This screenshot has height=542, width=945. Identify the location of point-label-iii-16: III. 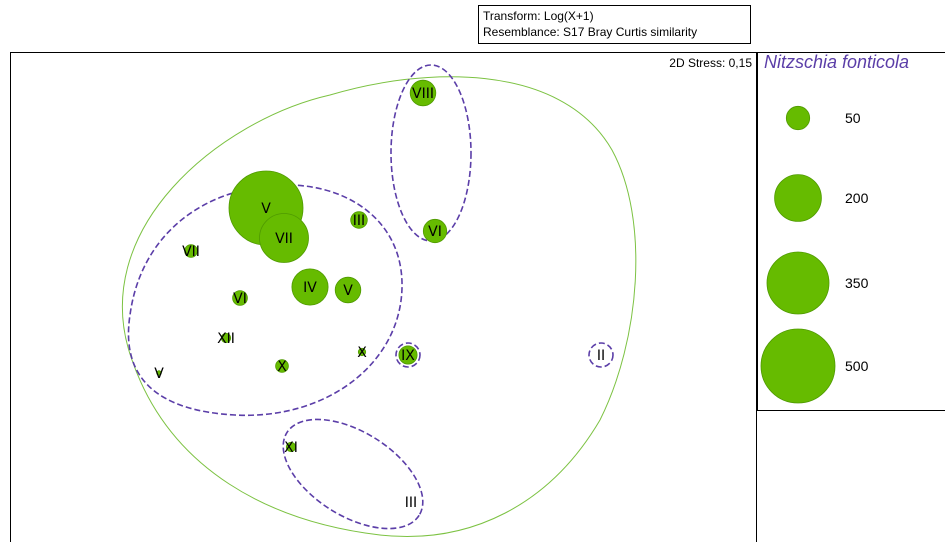
(411, 503).